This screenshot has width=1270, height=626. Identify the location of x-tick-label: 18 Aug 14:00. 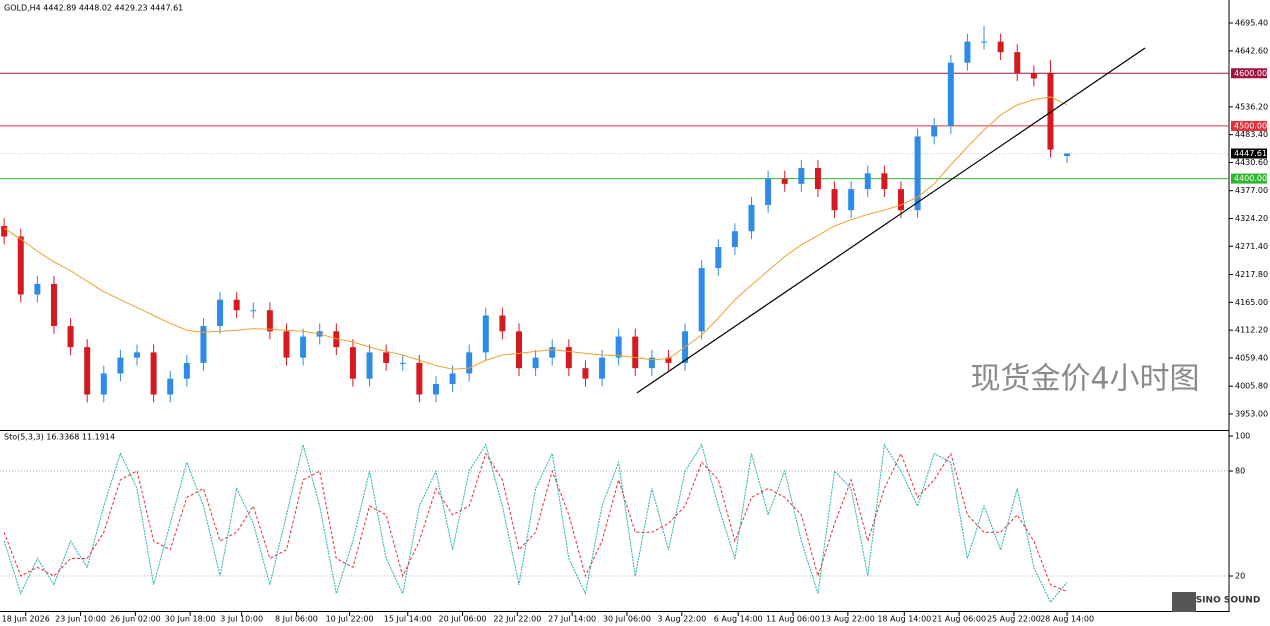
(904, 619).